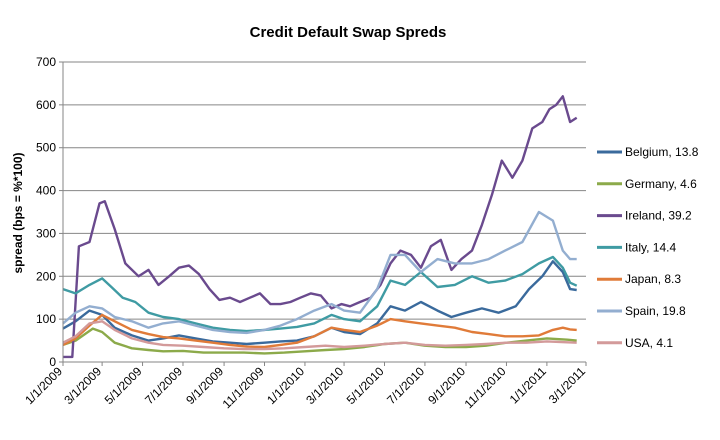  I want to click on x-tick-label: 11/1/2010, so click(485, 387).